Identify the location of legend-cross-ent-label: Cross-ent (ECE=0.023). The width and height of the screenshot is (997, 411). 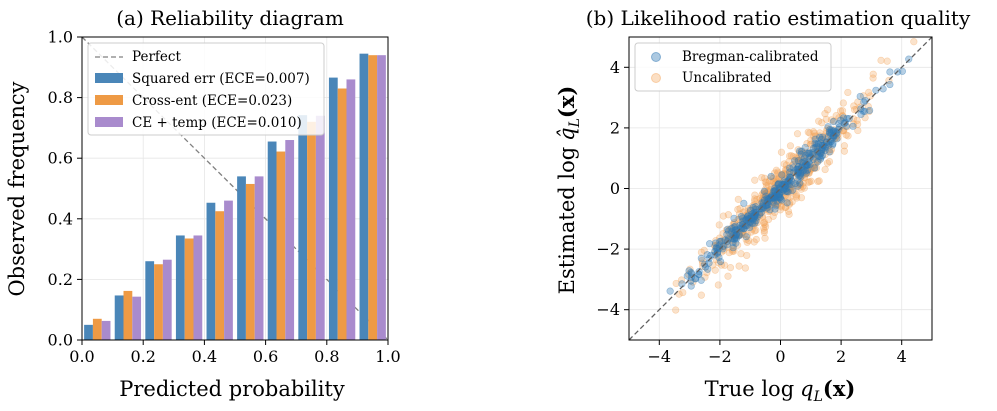
(212, 101).